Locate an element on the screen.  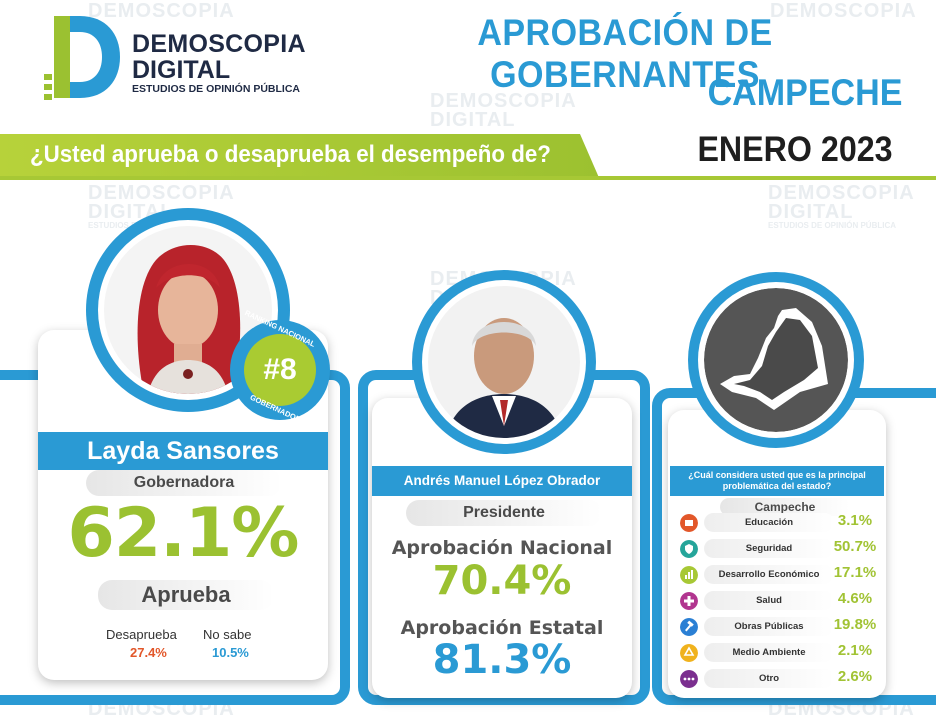
problem-value: 3.1% is located at coordinates (855, 520).